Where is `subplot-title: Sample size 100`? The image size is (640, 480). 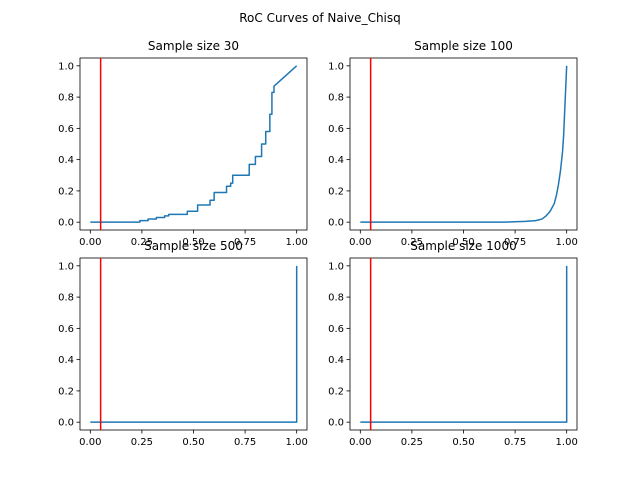
subplot-title: Sample size 100 is located at coordinates (463, 46).